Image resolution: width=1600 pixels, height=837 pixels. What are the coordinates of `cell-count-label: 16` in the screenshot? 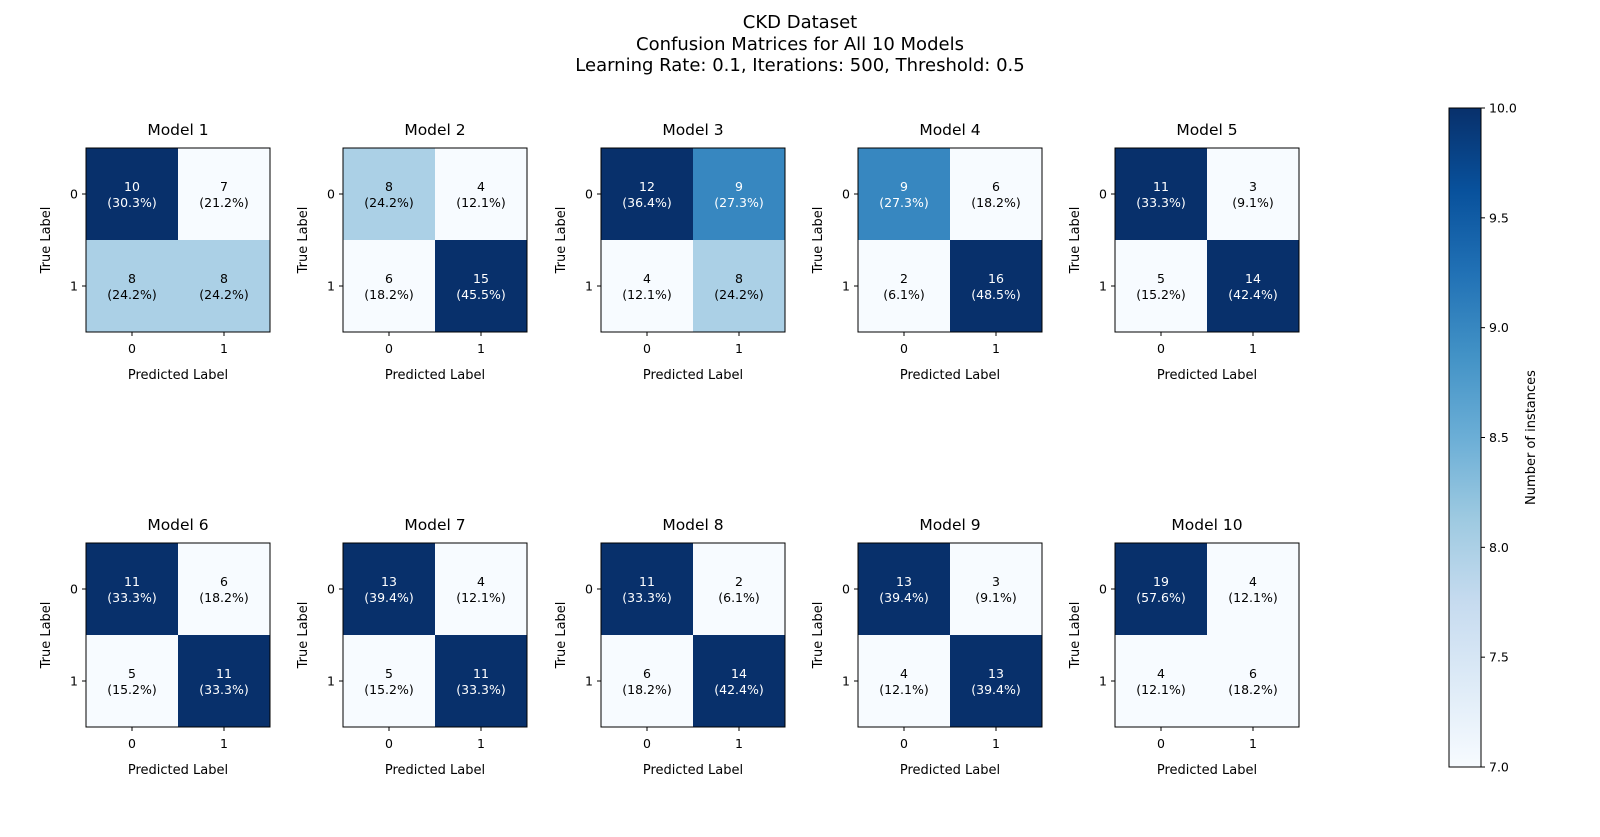 It's located at (996, 278).